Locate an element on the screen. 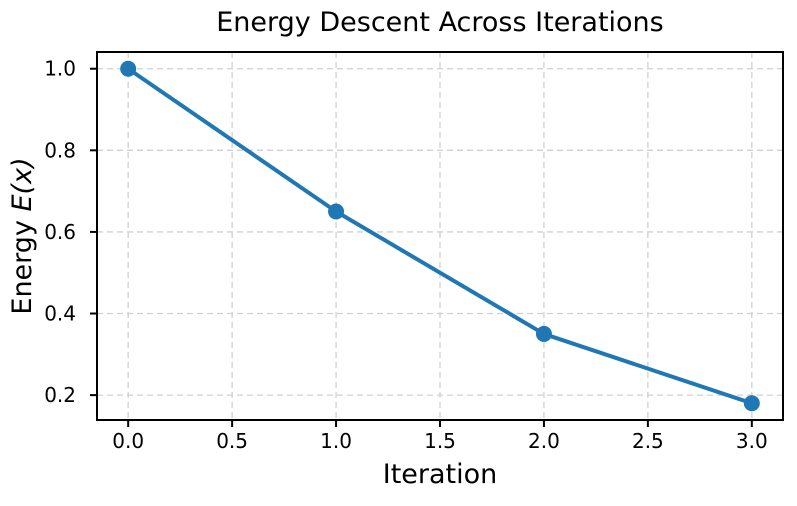 The height and width of the screenshot is (506, 797). y-tick-label: 1.0 is located at coordinates (60, 69).